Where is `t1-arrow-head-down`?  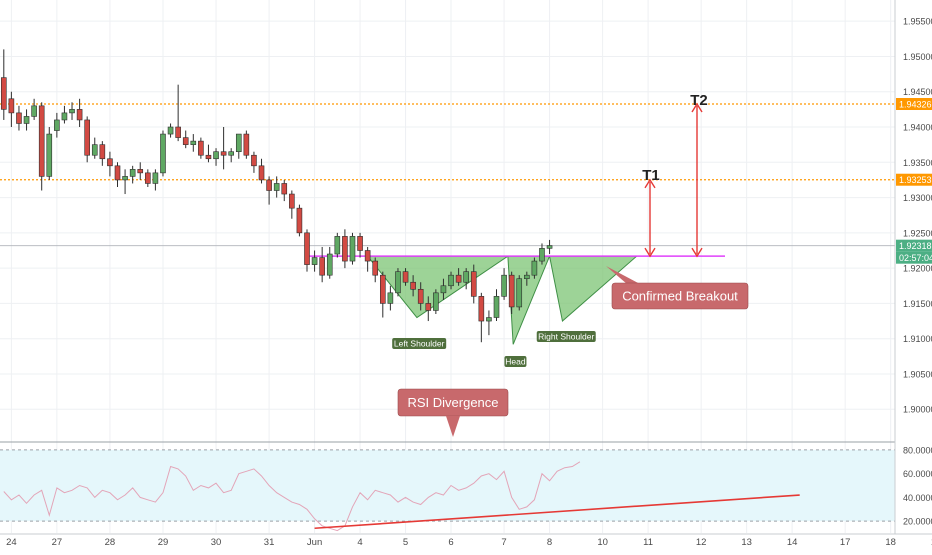 t1-arrow-head-down is located at coordinates (650, 252).